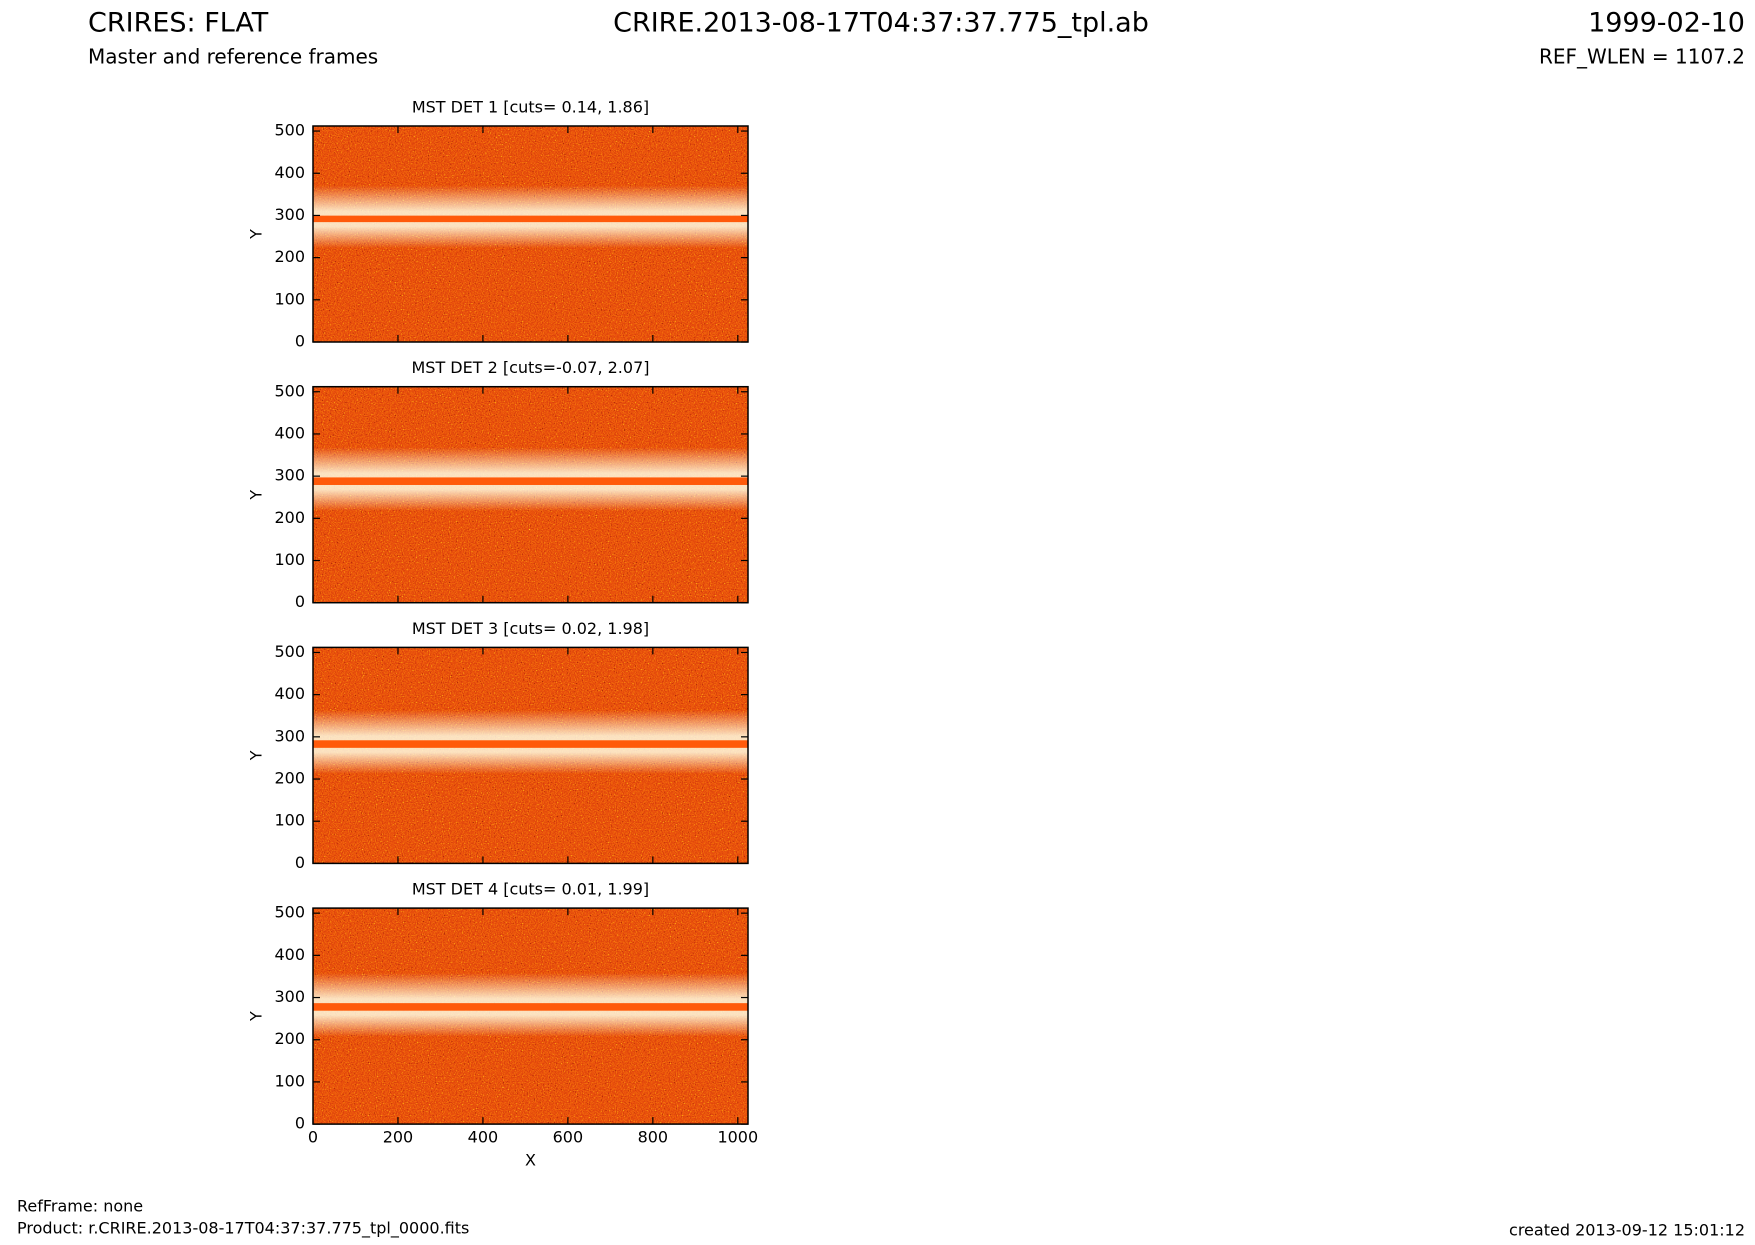 The width and height of the screenshot is (1755, 1245). I want to click on footer-refframe: RefFrame: none, so click(80, 1206).